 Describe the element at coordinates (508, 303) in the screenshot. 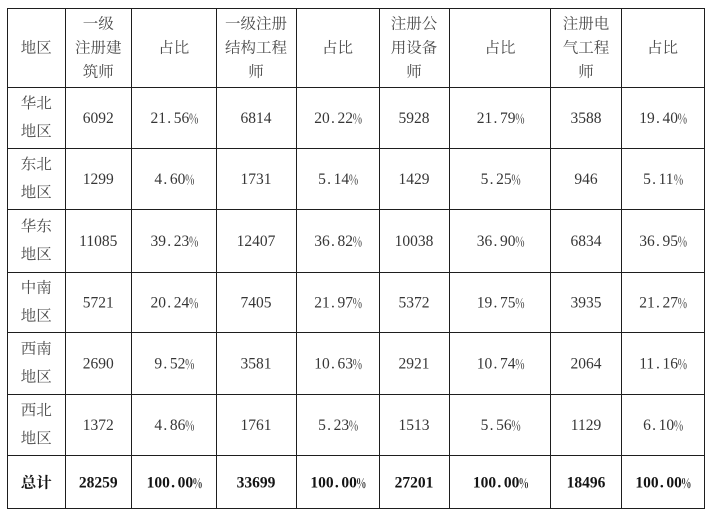

I see `svg-text: 75` at that location.